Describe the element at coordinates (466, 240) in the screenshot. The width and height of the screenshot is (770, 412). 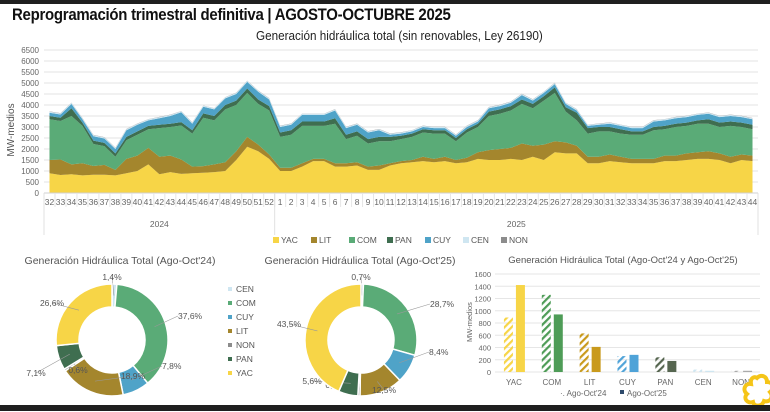
I see `legend-swatch-cen` at that location.